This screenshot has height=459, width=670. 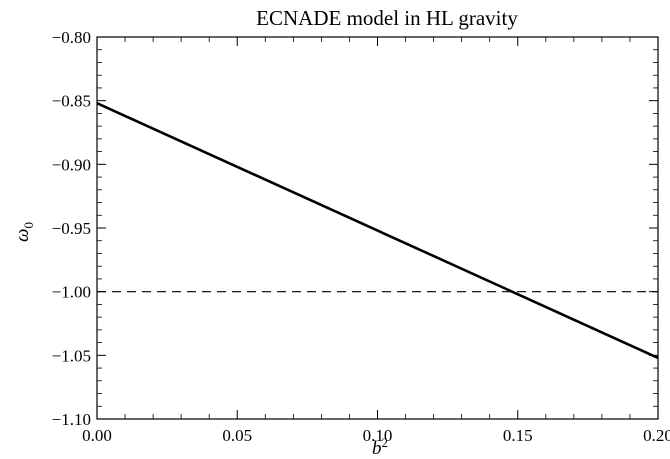 I want to click on y-tick-label: −0.85, so click(x=71, y=101).